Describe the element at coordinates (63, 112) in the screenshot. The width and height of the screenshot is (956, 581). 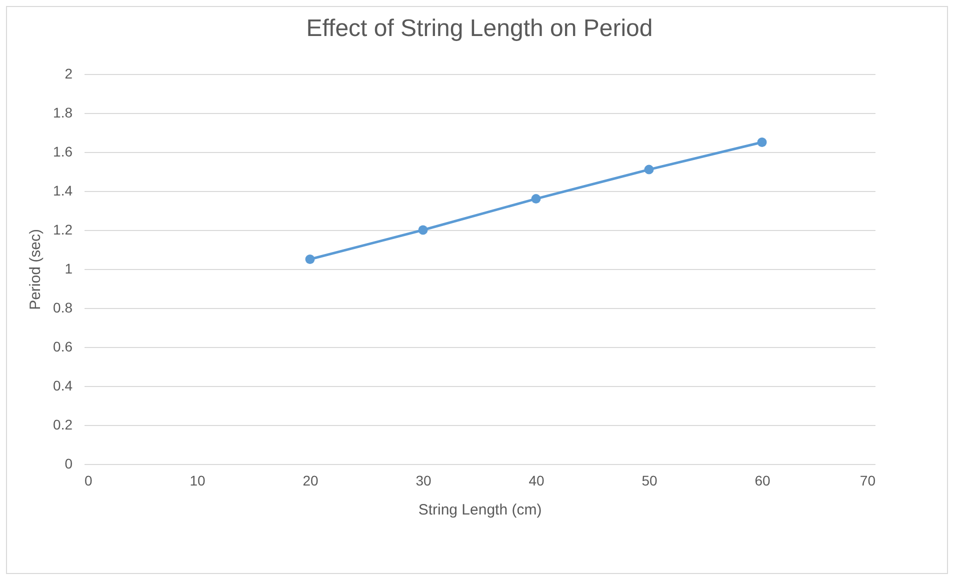
I see `y-tick-label: 1.8` at that location.